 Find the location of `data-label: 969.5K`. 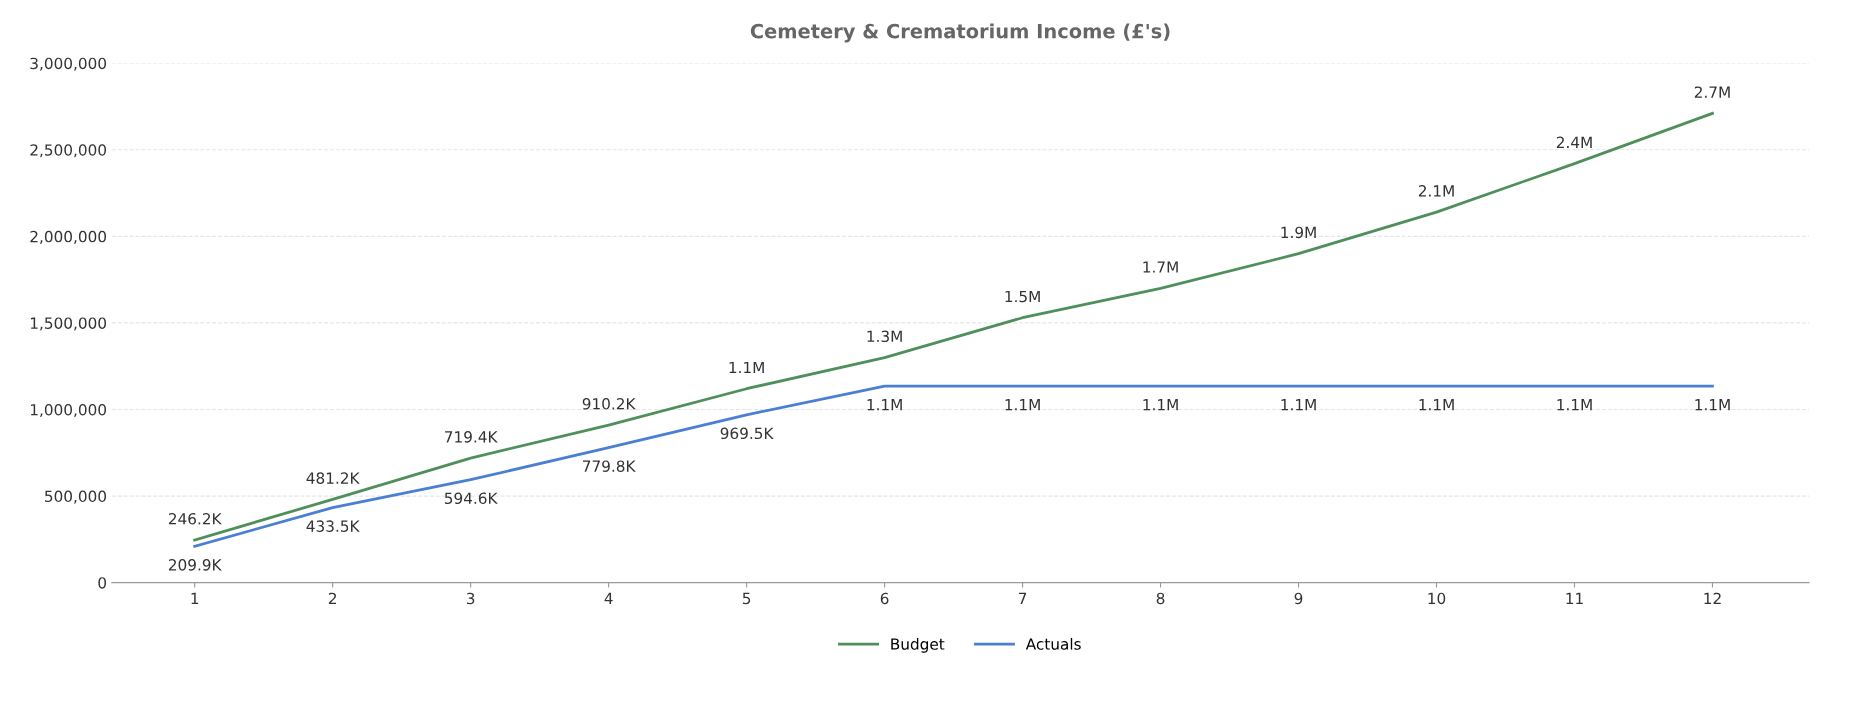

data-label: 969.5K is located at coordinates (747, 433).